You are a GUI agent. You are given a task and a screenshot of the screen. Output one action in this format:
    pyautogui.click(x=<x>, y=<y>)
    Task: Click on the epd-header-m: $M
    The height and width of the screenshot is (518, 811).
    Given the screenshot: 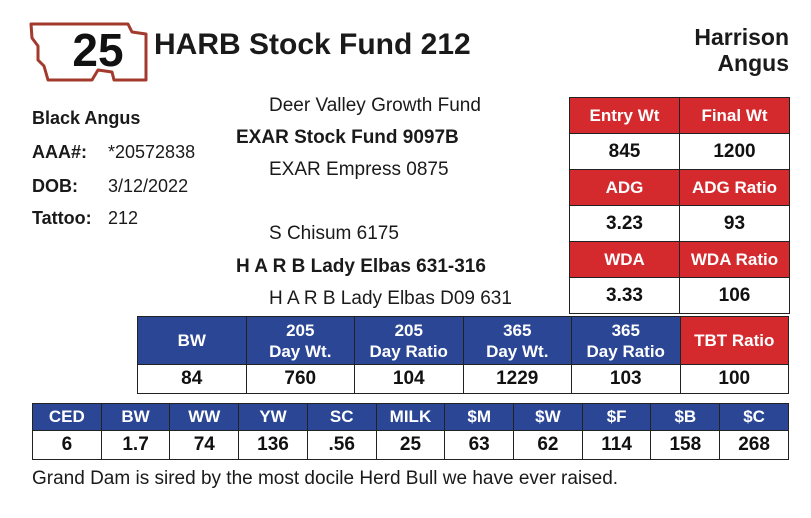 What is the action you would take?
    pyautogui.click(x=479, y=417)
    